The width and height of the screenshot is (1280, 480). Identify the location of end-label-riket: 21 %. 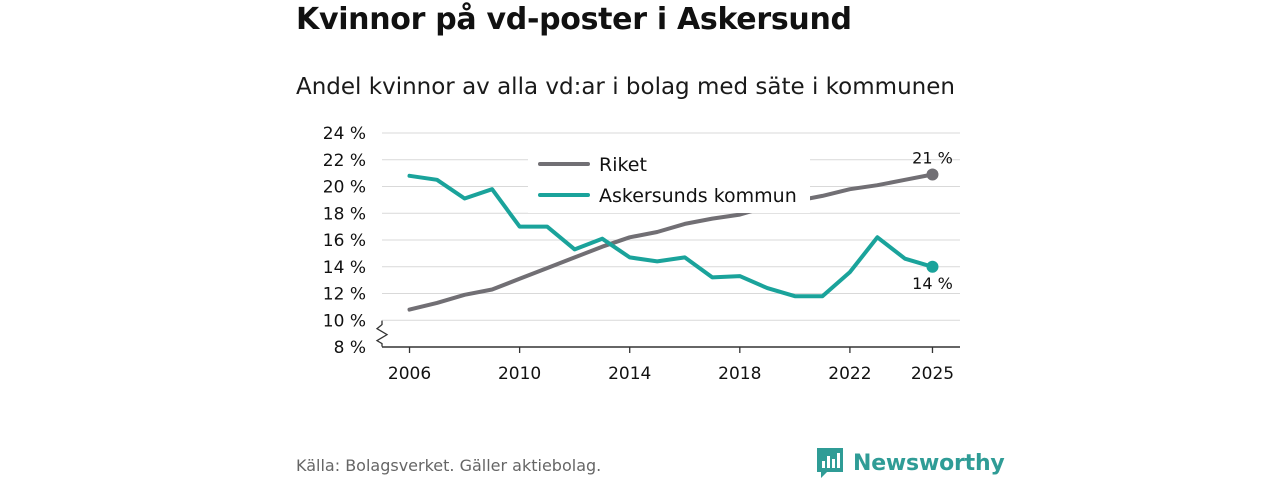
(932, 157).